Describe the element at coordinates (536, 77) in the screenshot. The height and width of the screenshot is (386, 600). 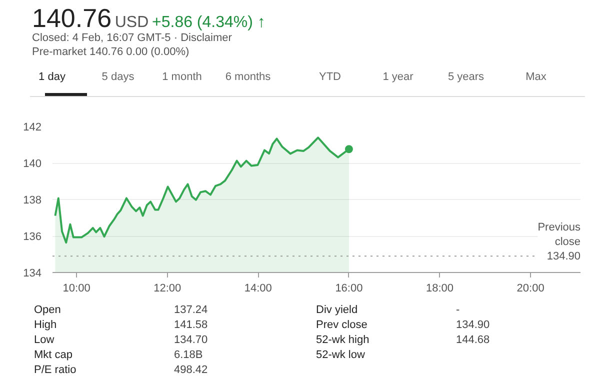
I see `text: Max` at that location.